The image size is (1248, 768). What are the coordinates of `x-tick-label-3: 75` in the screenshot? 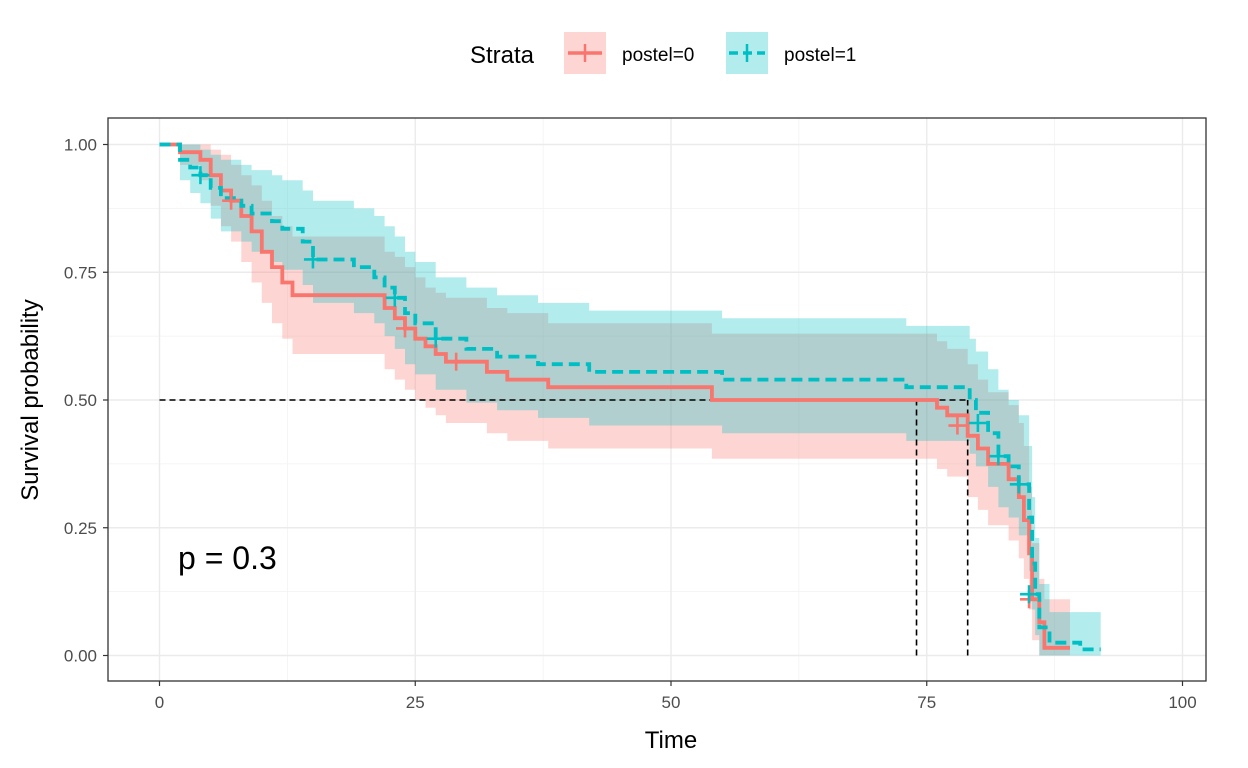 It's located at (926, 702).